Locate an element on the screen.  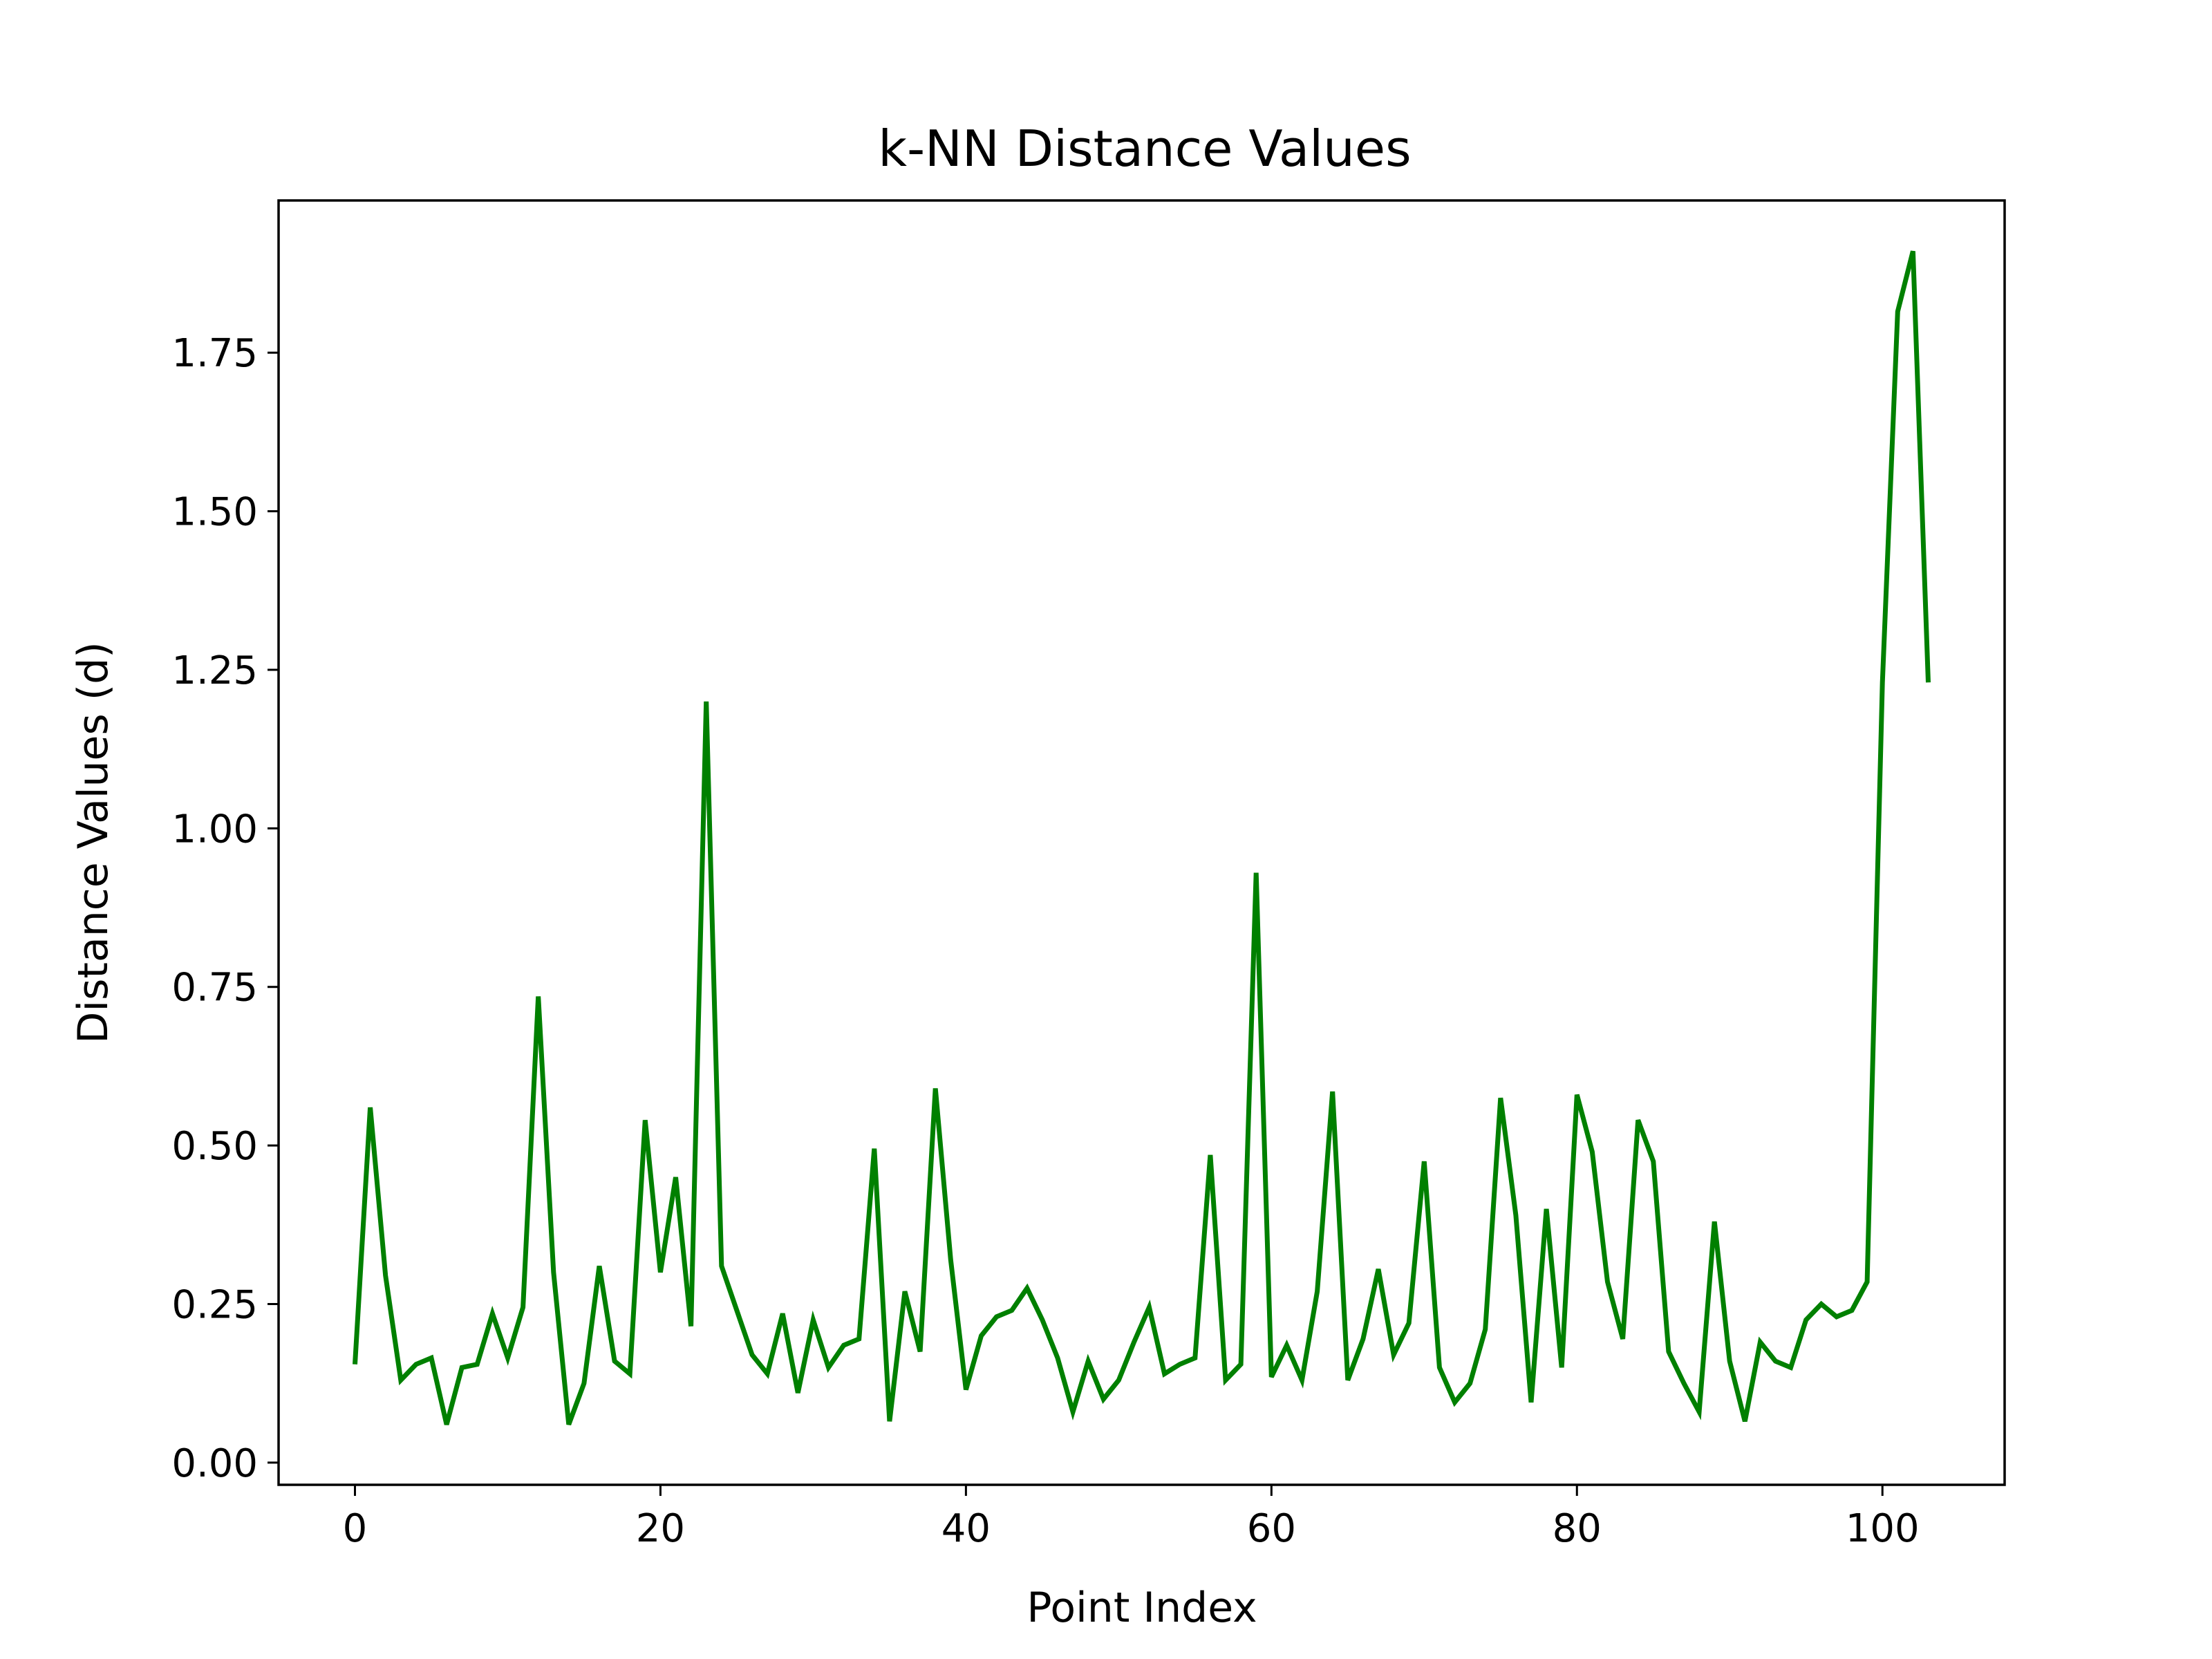
x-tick-label: 0 is located at coordinates (356, 1529).